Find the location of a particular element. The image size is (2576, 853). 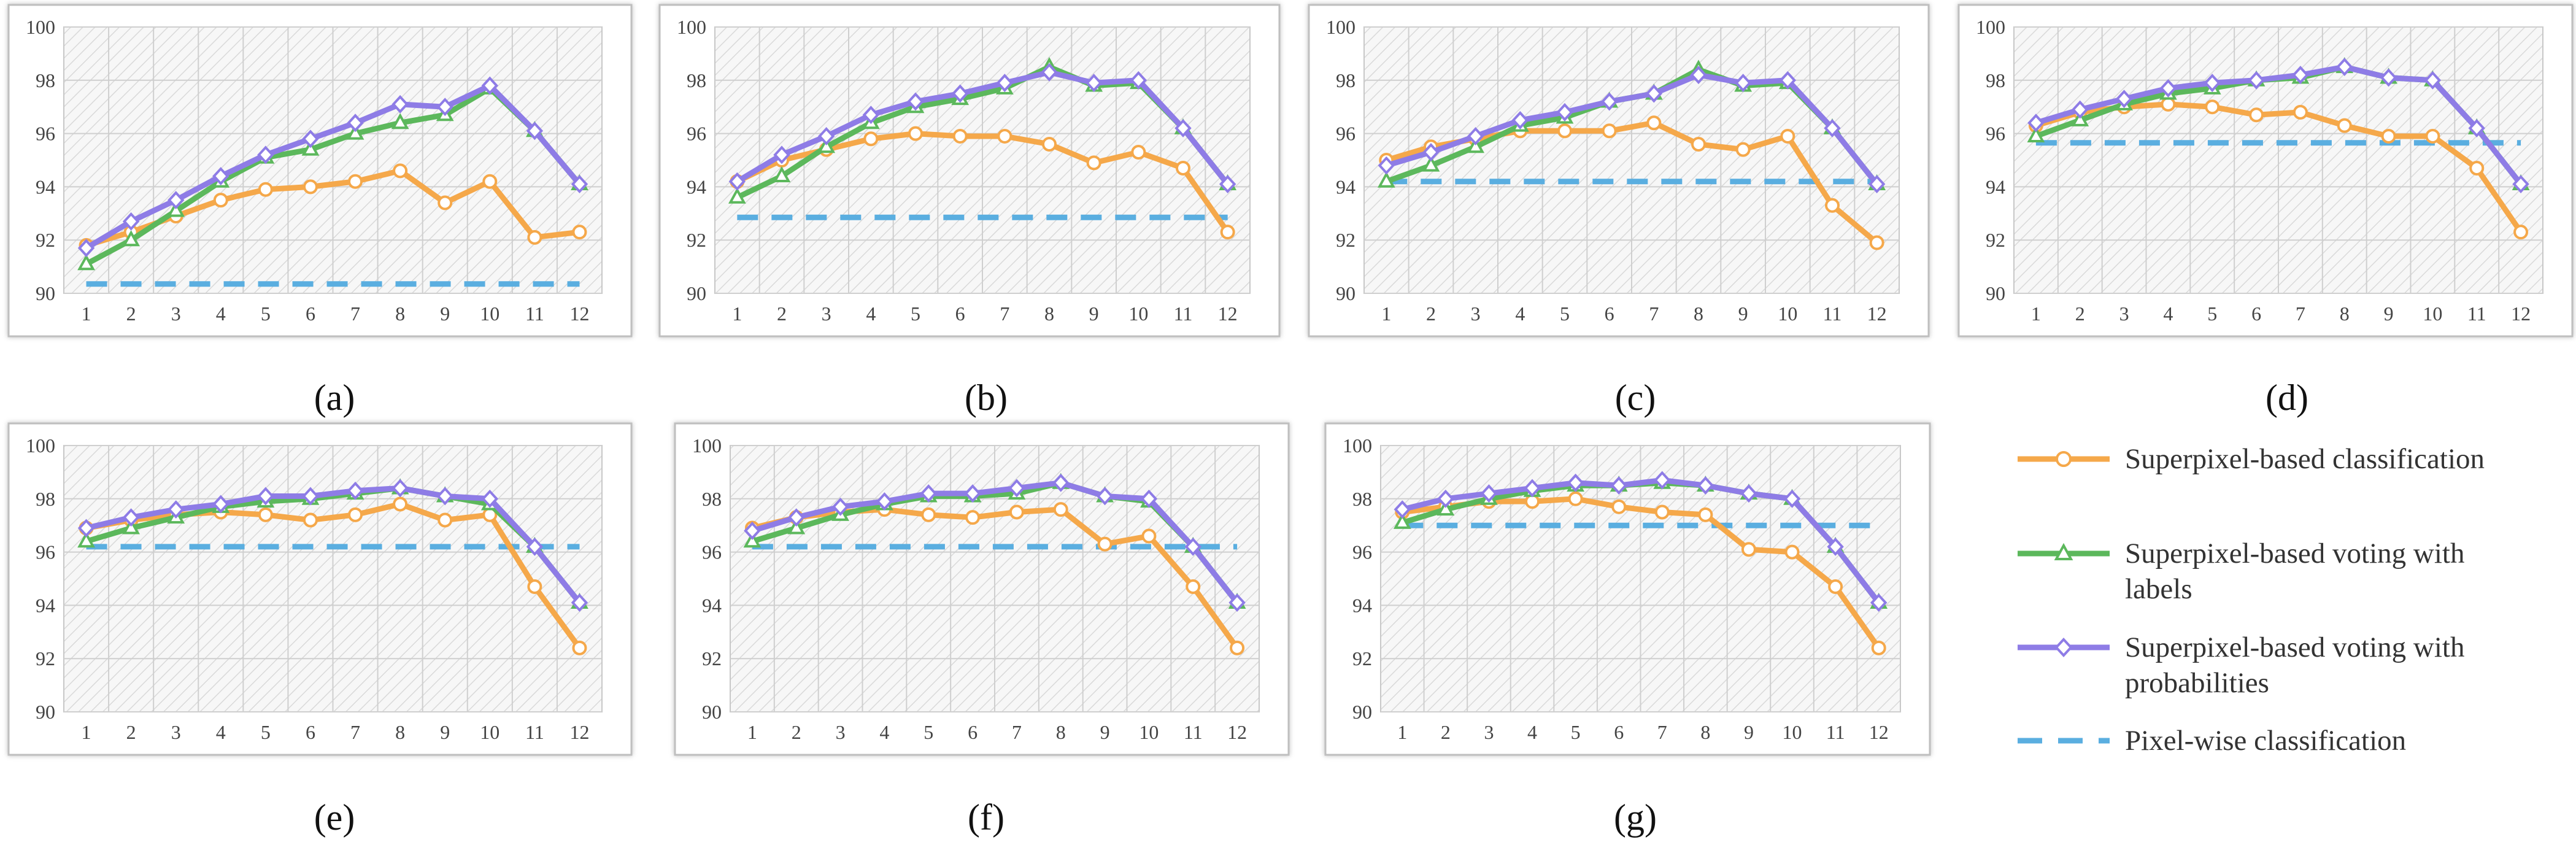

x-tick-label: 9 is located at coordinates (1105, 732).